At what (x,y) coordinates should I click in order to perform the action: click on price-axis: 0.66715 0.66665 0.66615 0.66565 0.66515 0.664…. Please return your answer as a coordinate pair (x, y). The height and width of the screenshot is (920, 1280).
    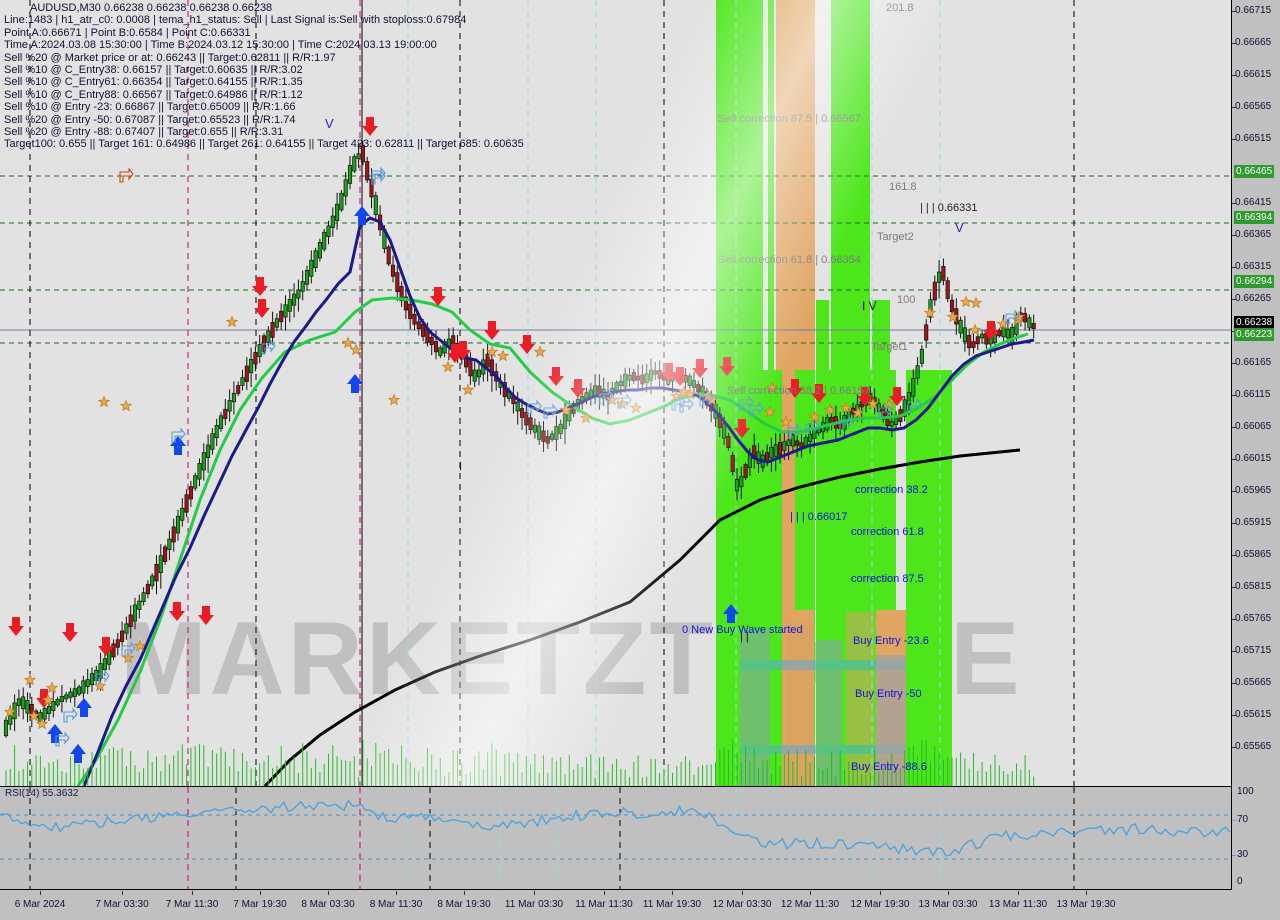
    Looking at the image, I should click on (1256, 393).